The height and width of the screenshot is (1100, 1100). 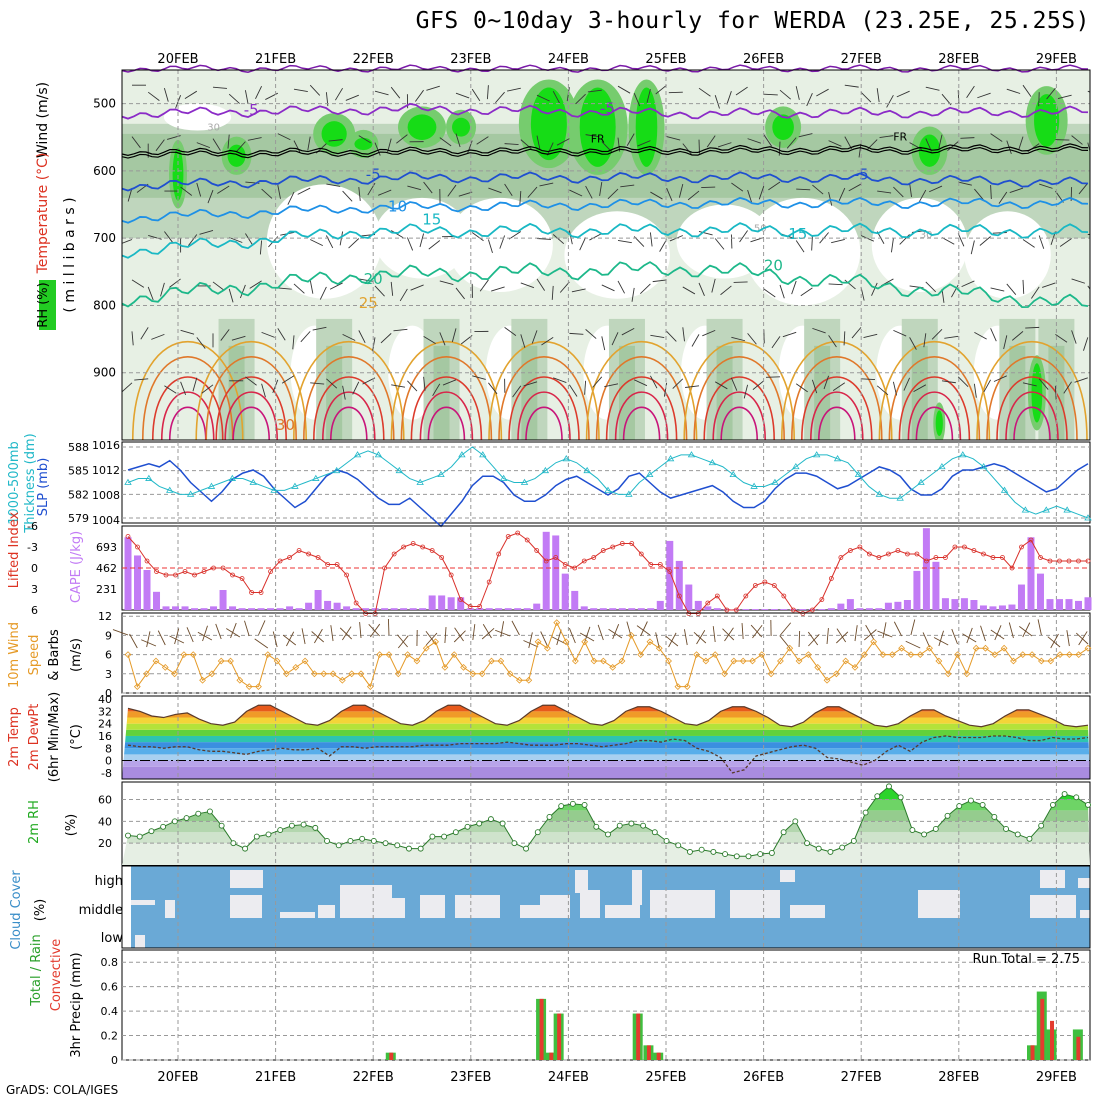 What do you see at coordinates (104, 171) in the screenshot?
I see `pressure-tick: 600` at bounding box center [104, 171].